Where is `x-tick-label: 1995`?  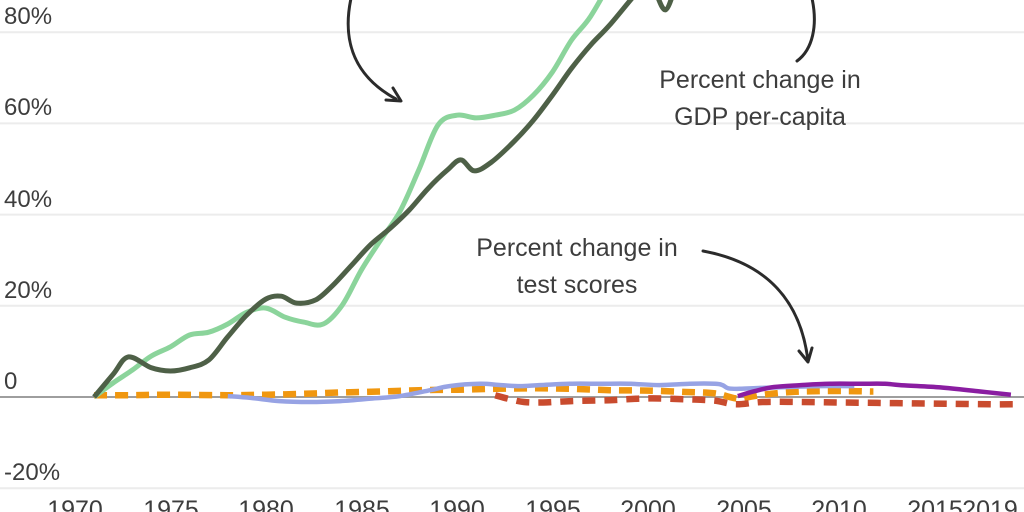
x-tick-label: 1995 is located at coordinates (553, 504).